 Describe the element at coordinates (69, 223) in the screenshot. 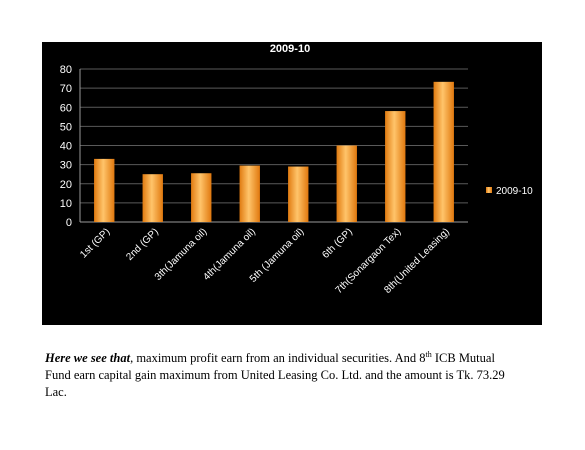

I see `y-tick-label: 0` at that location.